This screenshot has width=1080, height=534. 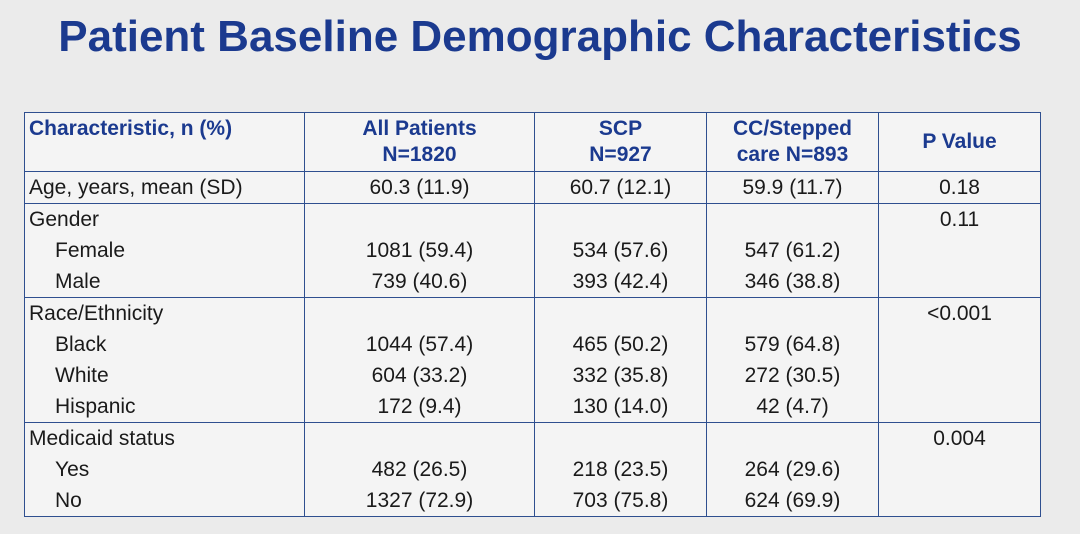 I want to click on header-line: All Patients, so click(x=419, y=128).